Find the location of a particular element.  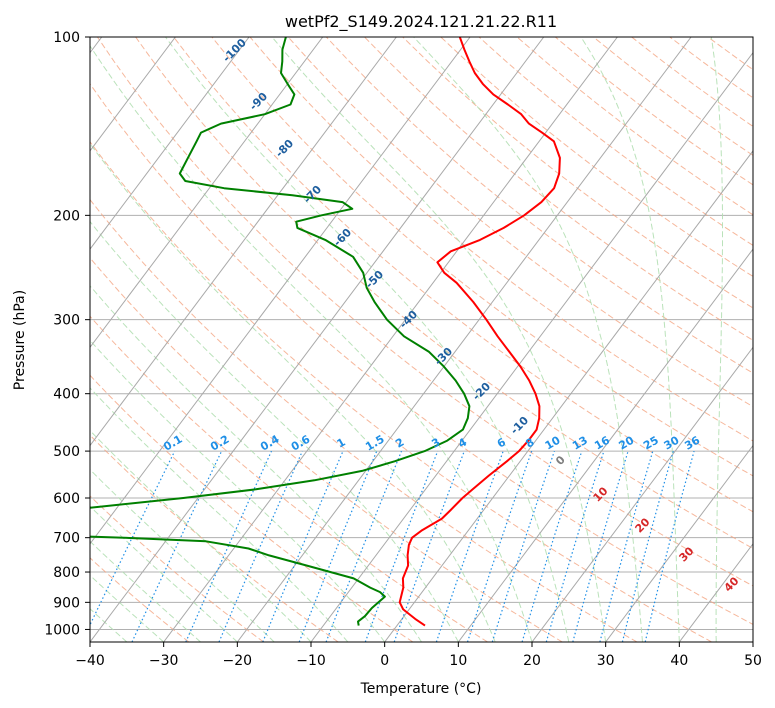

x-tick-label: 30 is located at coordinates (606, 661).